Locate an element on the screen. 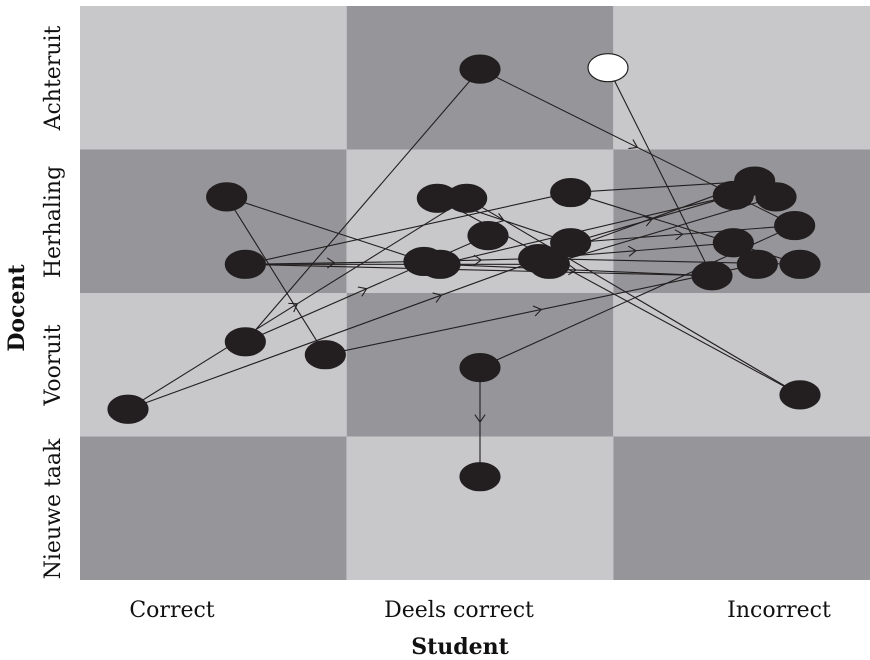 This screenshot has height=660, width=870. cell-nieuwe-taak-incorrect is located at coordinates (741, 508).